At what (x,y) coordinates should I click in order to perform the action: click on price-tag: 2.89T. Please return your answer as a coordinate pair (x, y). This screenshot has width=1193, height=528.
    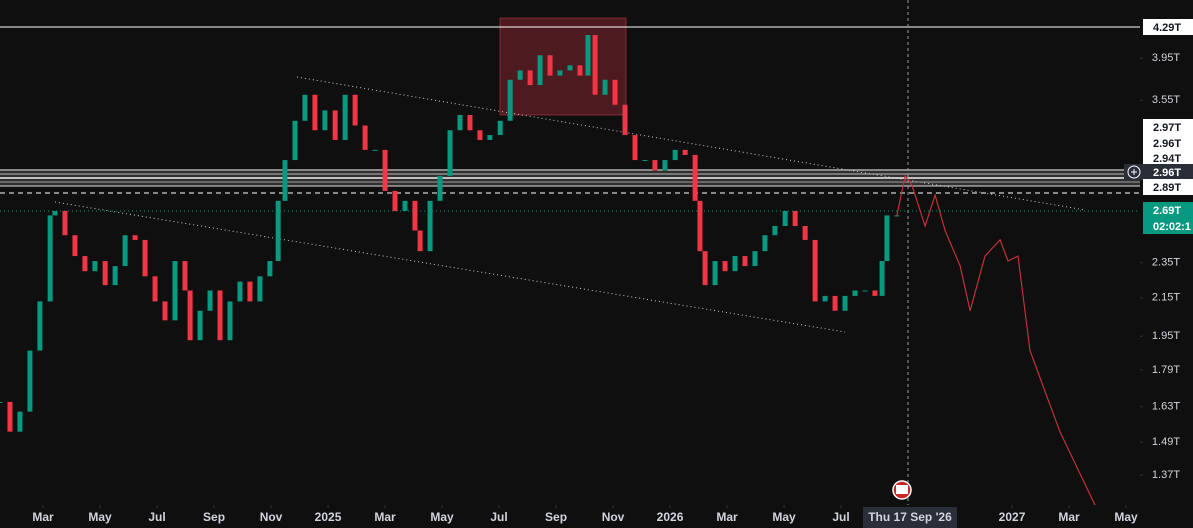
    Looking at the image, I should click on (1167, 188).